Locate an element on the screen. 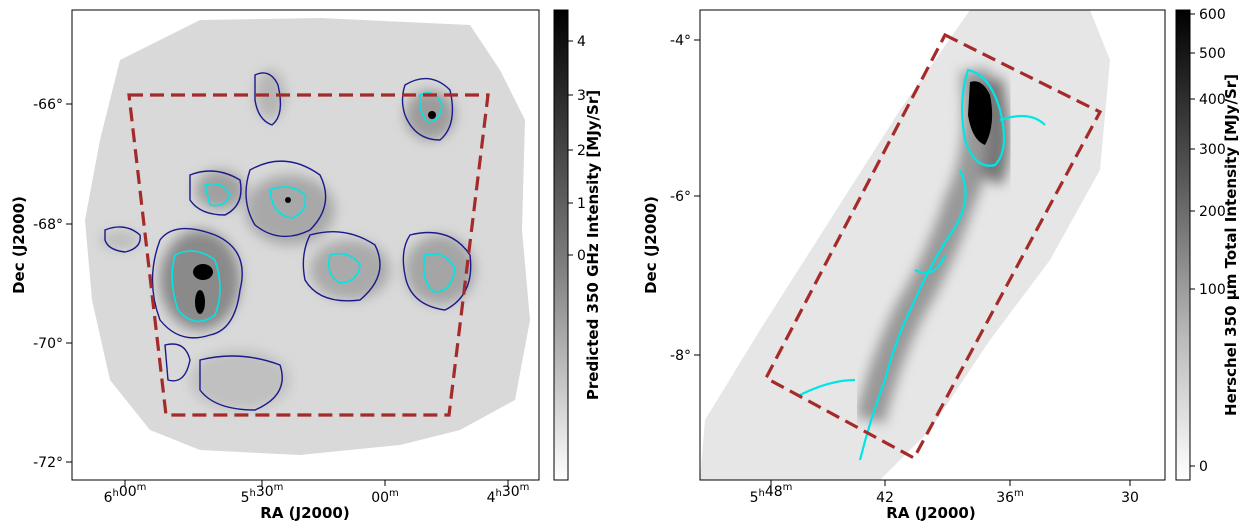  x-tick-label: 36m is located at coordinates (1010, 497).